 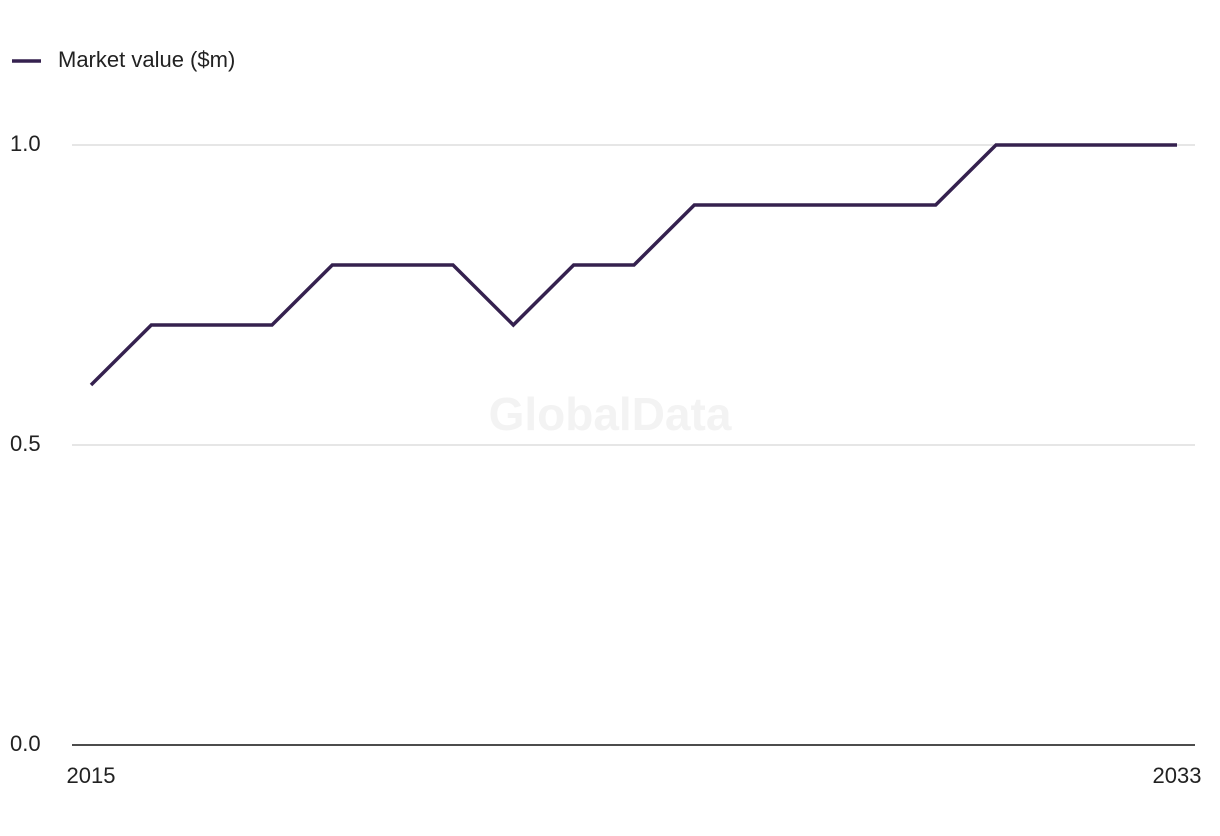 What do you see at coordinates (25, 443) in the screenshot?
I see `y-tick-label: 0.5` at bounding box center [25, 443].